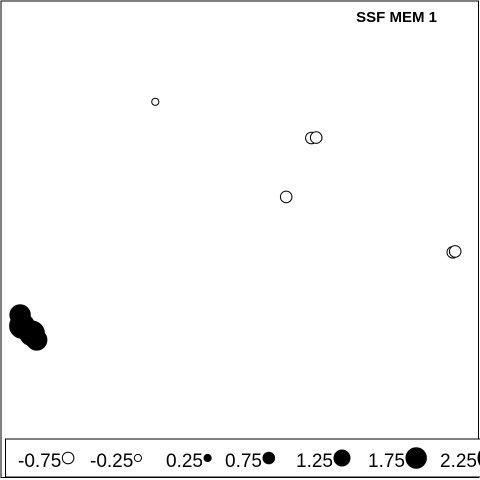 The width and height of the screenshot is (480, 480). What do you see at coordinates (458, 461) in the screenshot?
I see `legend-label-7: 2.25` at bounding box center [458, 461].